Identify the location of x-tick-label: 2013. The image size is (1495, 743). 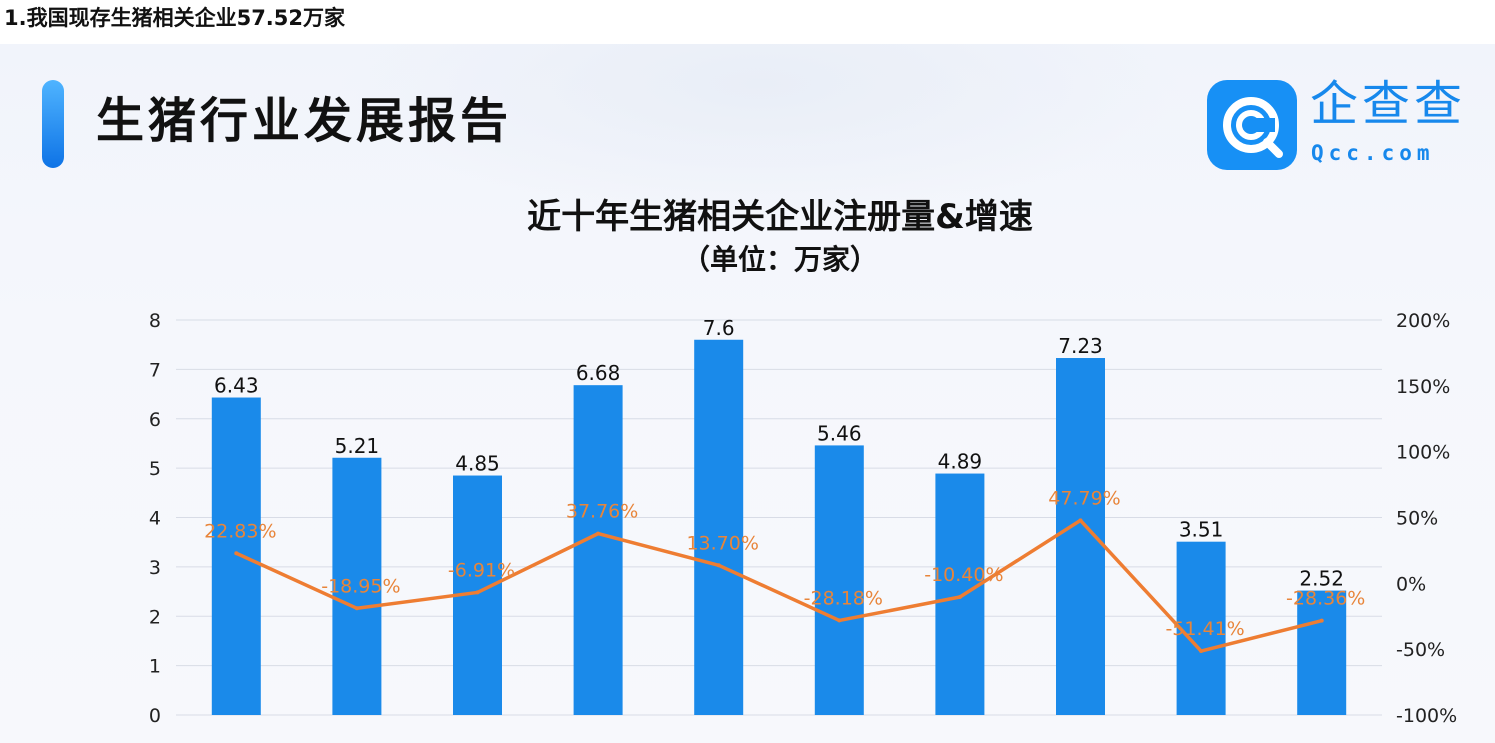
(236, 742).